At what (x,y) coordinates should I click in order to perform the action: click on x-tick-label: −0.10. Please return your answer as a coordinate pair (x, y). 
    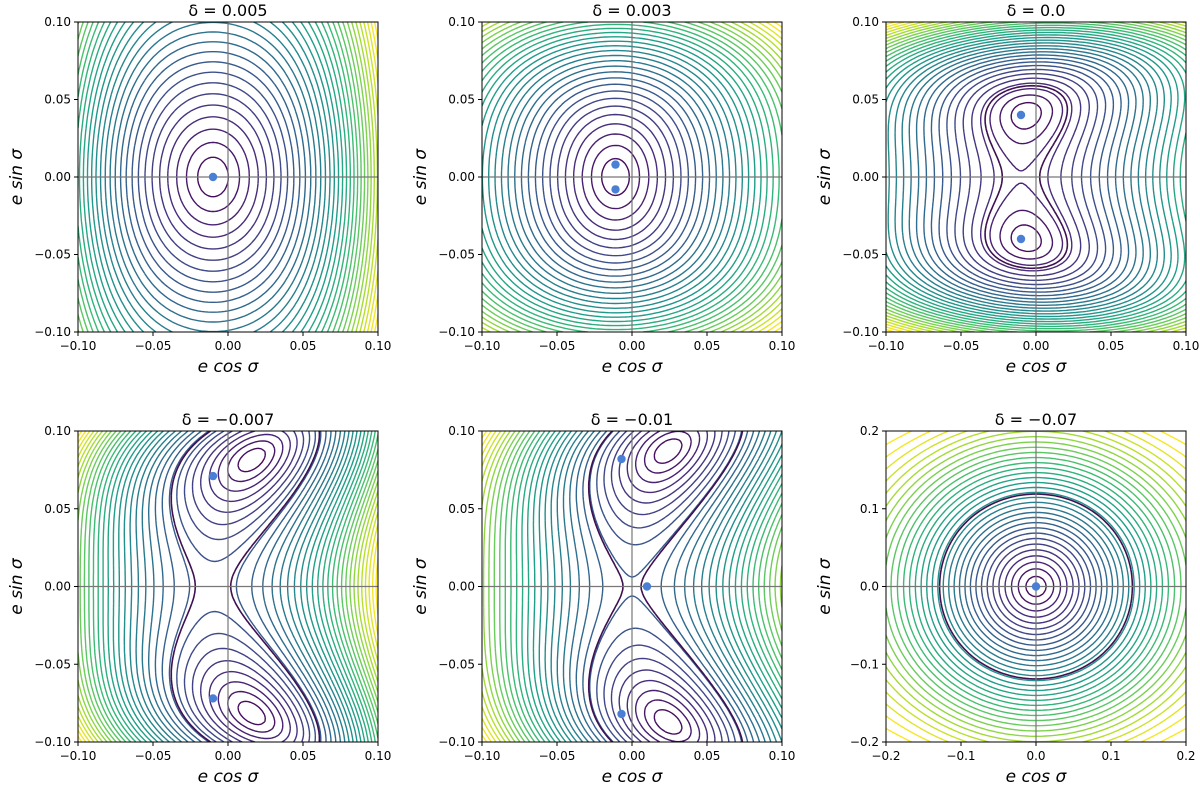
    Looking at the image, I should click on (78, 756).